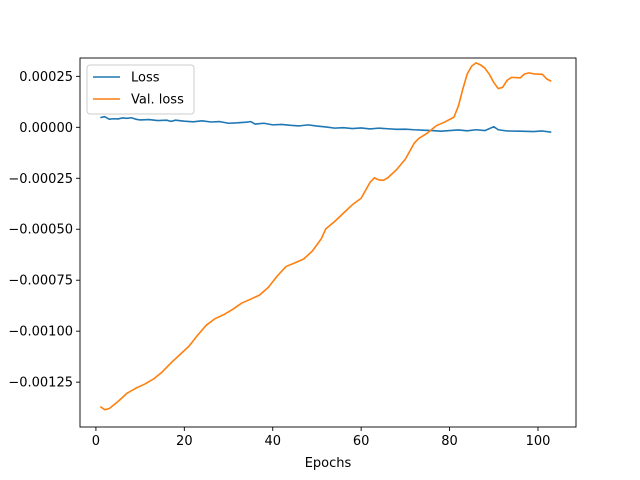  I want to click on x-tick-label: 0, so click(96, 441).